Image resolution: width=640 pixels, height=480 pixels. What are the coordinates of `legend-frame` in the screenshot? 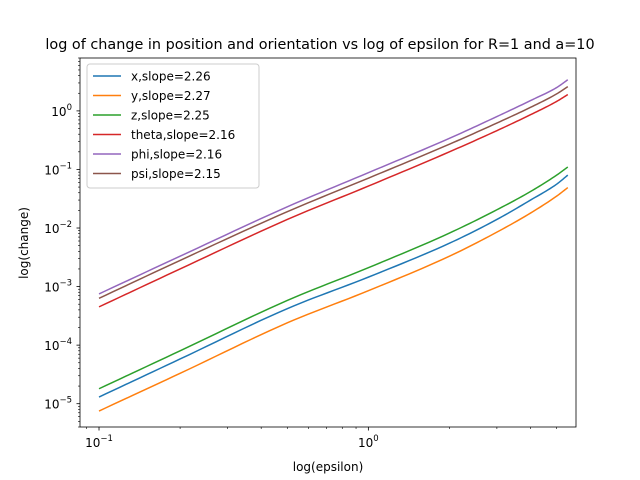 It's located at (173, 126).